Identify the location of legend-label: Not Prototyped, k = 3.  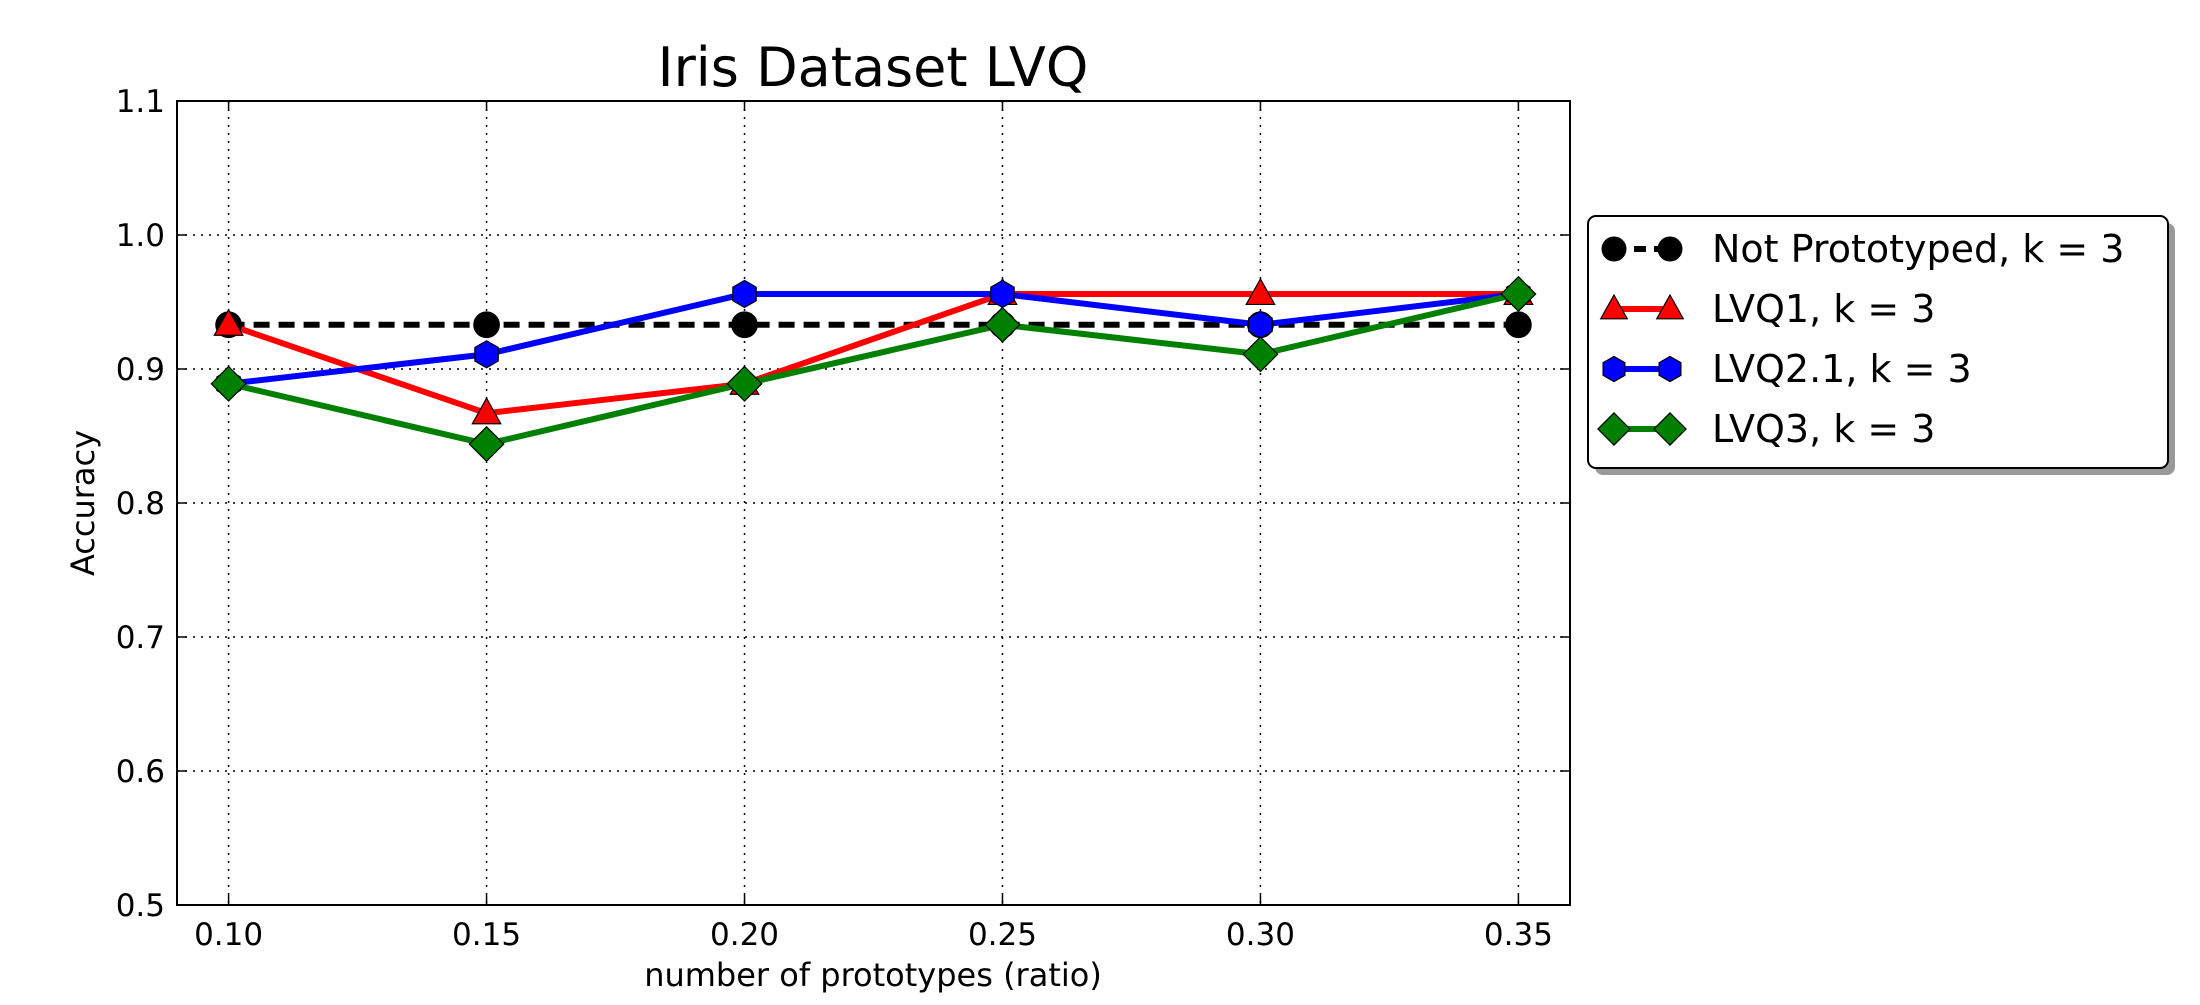
(1918, 249).